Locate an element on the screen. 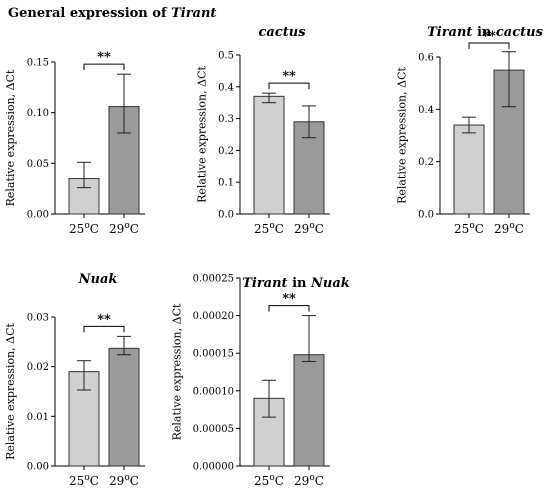 Image resolution: width=550 pixels, height=493 pixels. y-tick-label: 0.00005 is located at coordinates (213, 429).